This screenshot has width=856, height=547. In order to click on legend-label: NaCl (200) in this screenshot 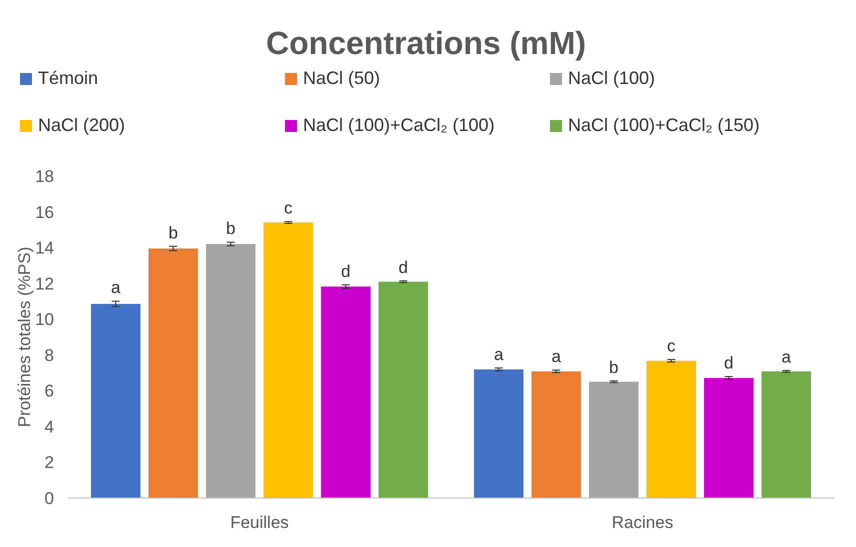, I will do `click(82, 125)`.